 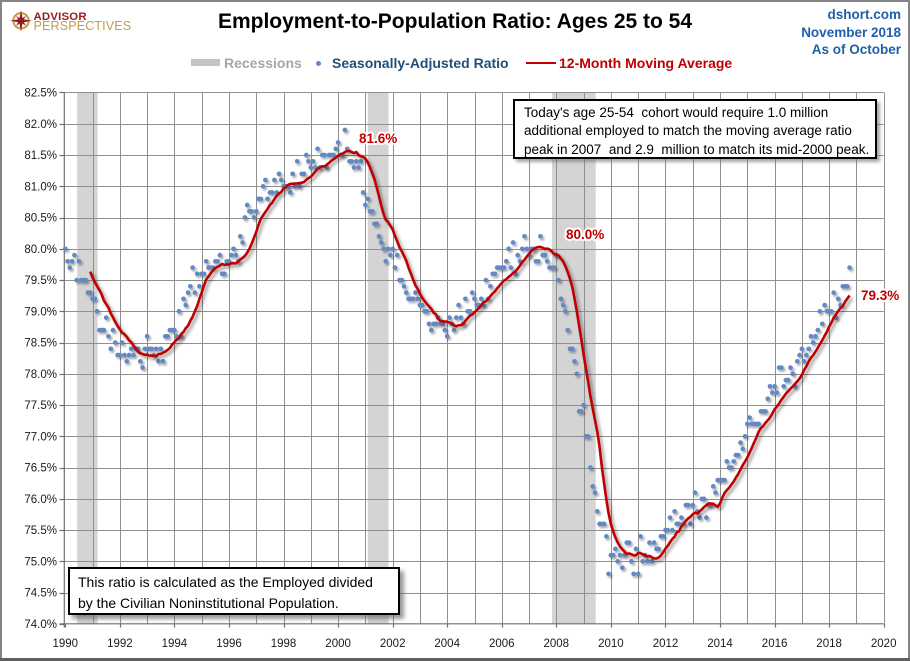 What do you see at coordinates (378, 138) in the screenshot?
I see `svg-text: 81.6%` at bounding box center [378, 138].